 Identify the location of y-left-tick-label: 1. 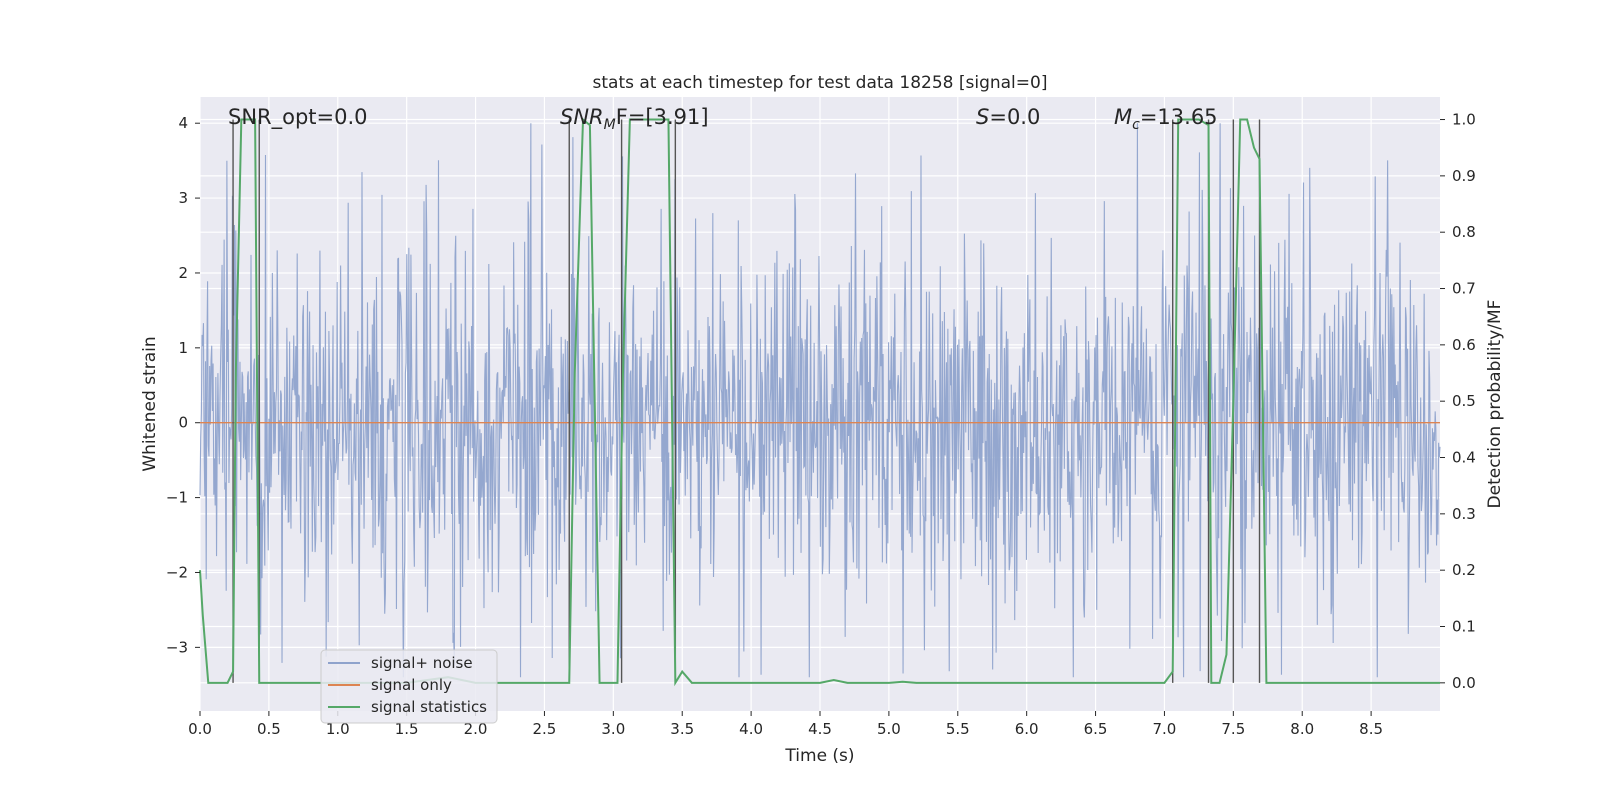
(183, 348).